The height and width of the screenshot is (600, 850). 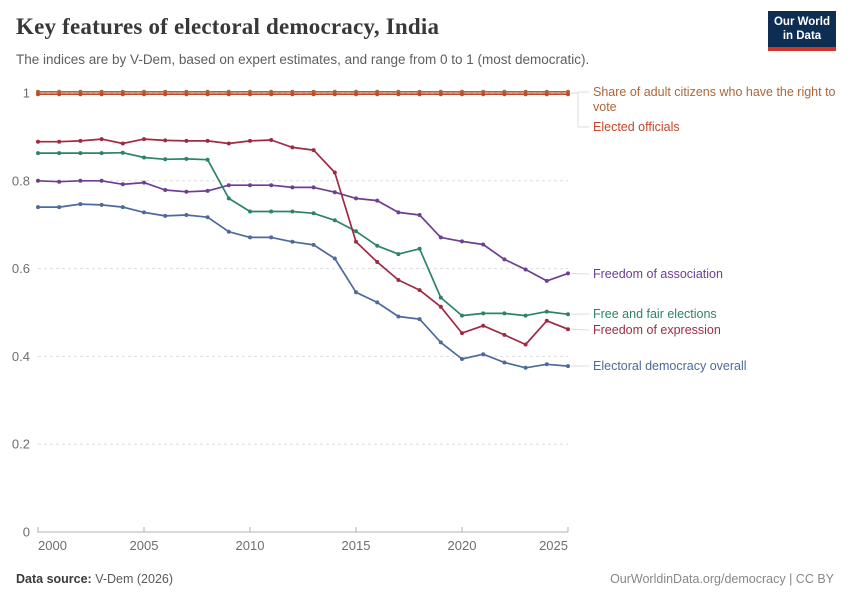 What do you see at coordinates (580, 273) in the screenshot?
I see `label-connector-freedom-of-association` at bounding box center [580, 273].